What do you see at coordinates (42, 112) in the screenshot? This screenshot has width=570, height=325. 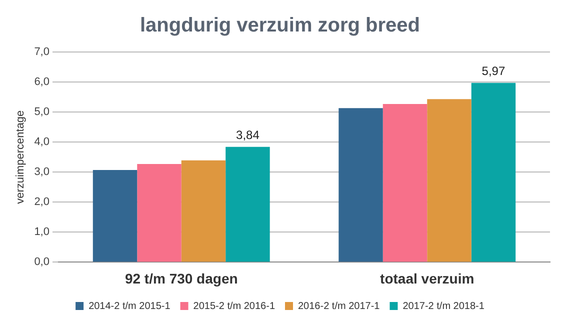 I see `y-tick-label: 5,0` at bounding box center [42, 112].